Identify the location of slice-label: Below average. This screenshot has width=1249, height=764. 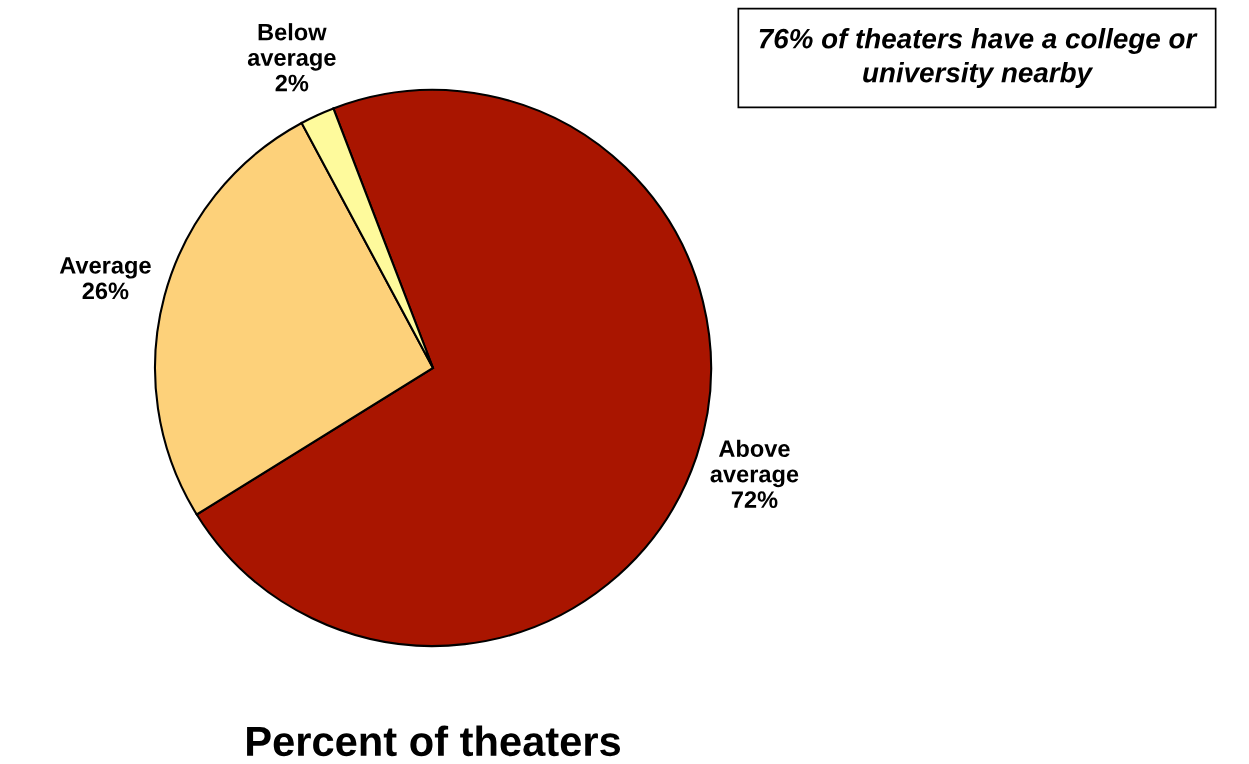
(291, 47).